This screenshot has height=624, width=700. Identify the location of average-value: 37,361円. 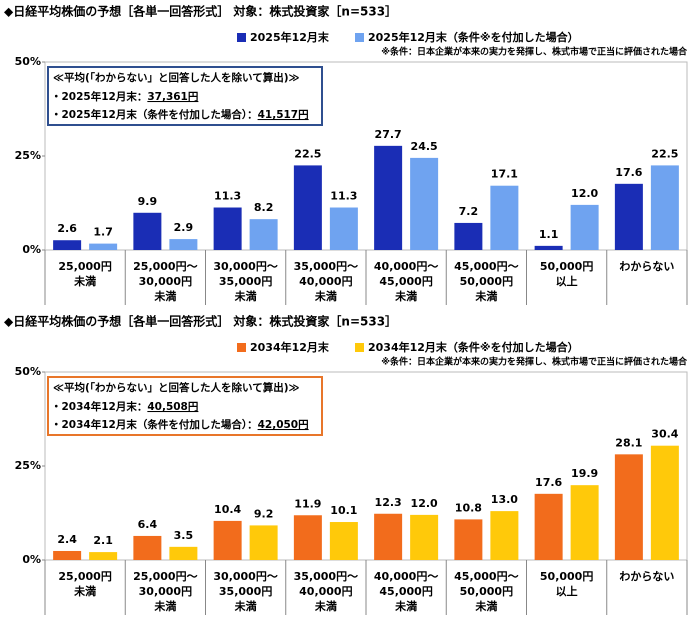
(172, 97).